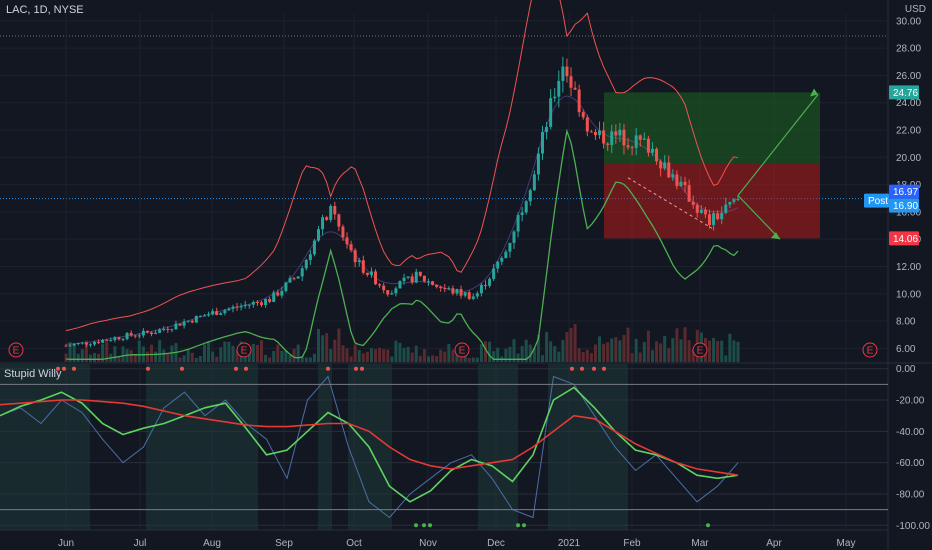 Image resolution: width=932 pixels, height=550 pixels. What do you see at coordinates (45, 10) in the screenshot?
I see `symbol-title: LAC, 1D, NYSE` at bounding box center [45, 10].